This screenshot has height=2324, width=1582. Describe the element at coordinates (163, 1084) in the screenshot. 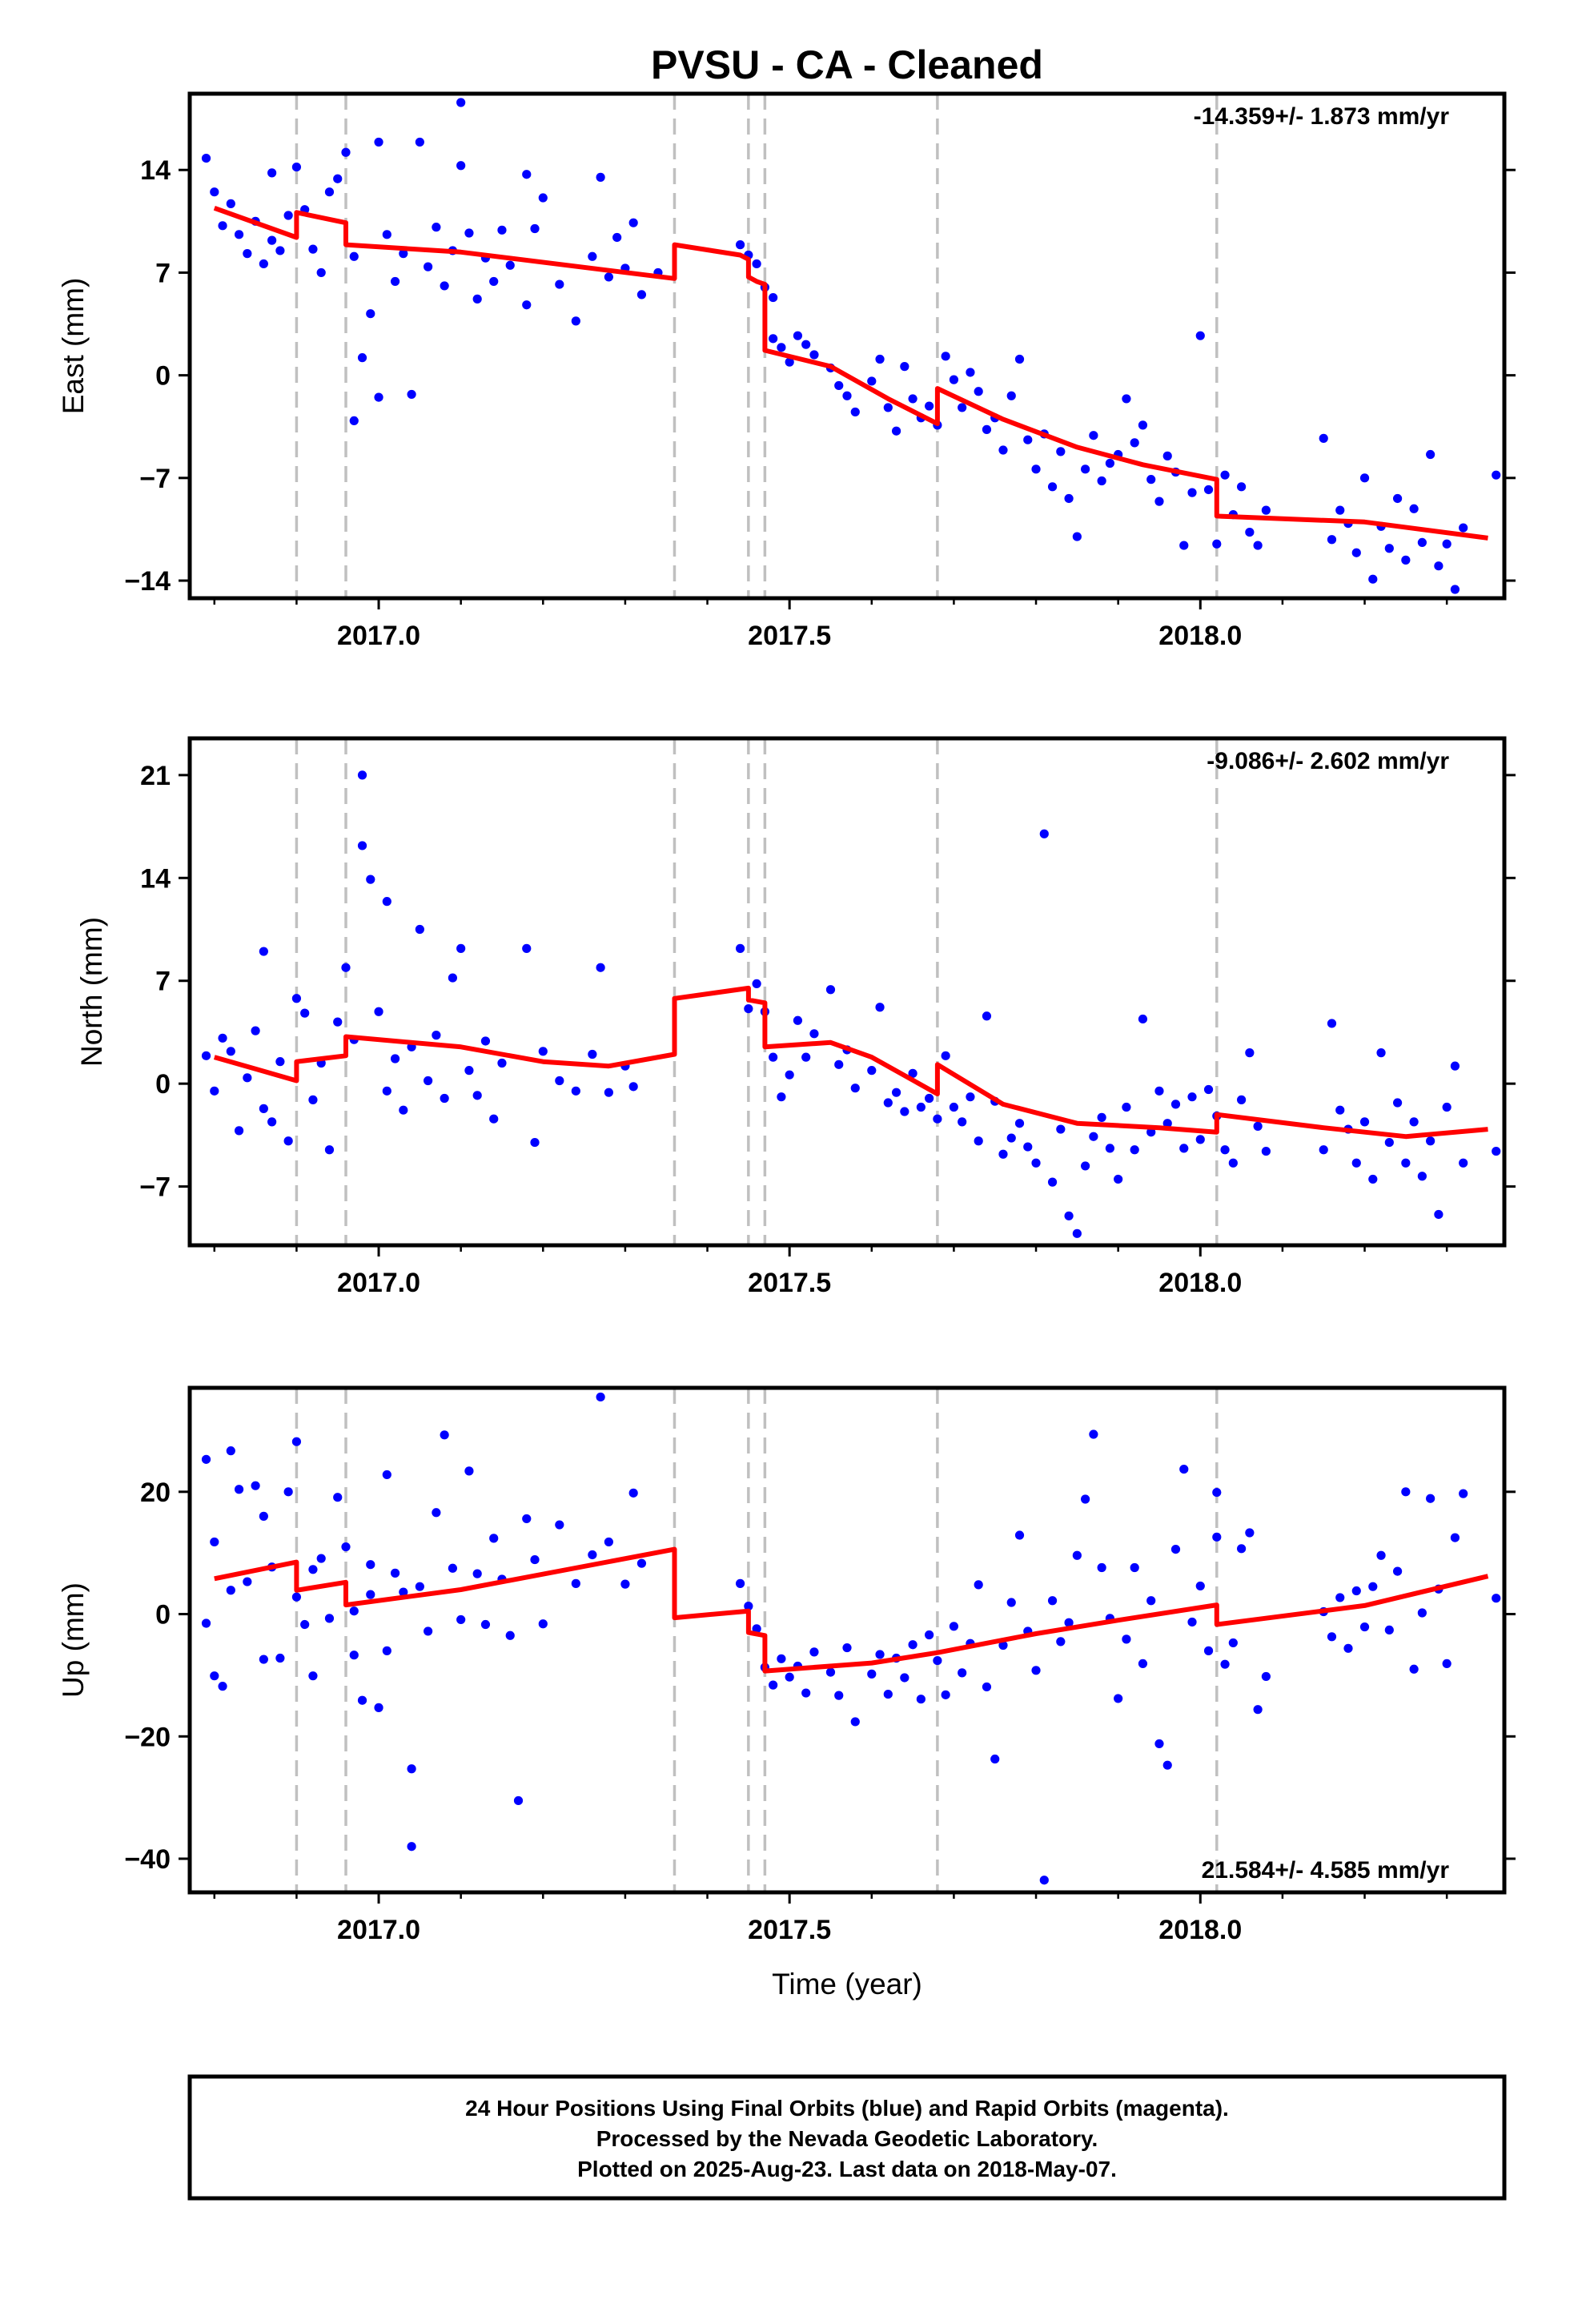

I see `y-tick-label-north-1: 0` at that location.